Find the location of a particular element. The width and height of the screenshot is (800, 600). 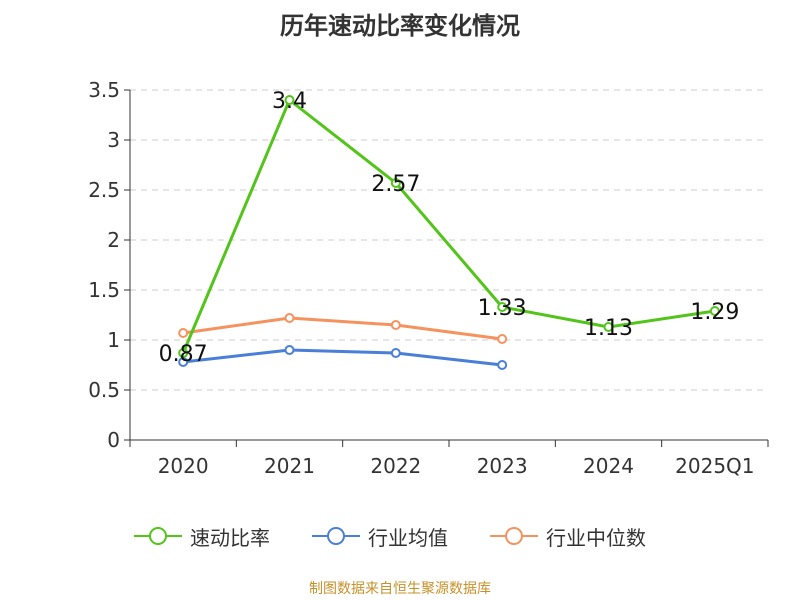

legend-item-quick-ratio: 速动比率 is located at coordinates (202, 536).